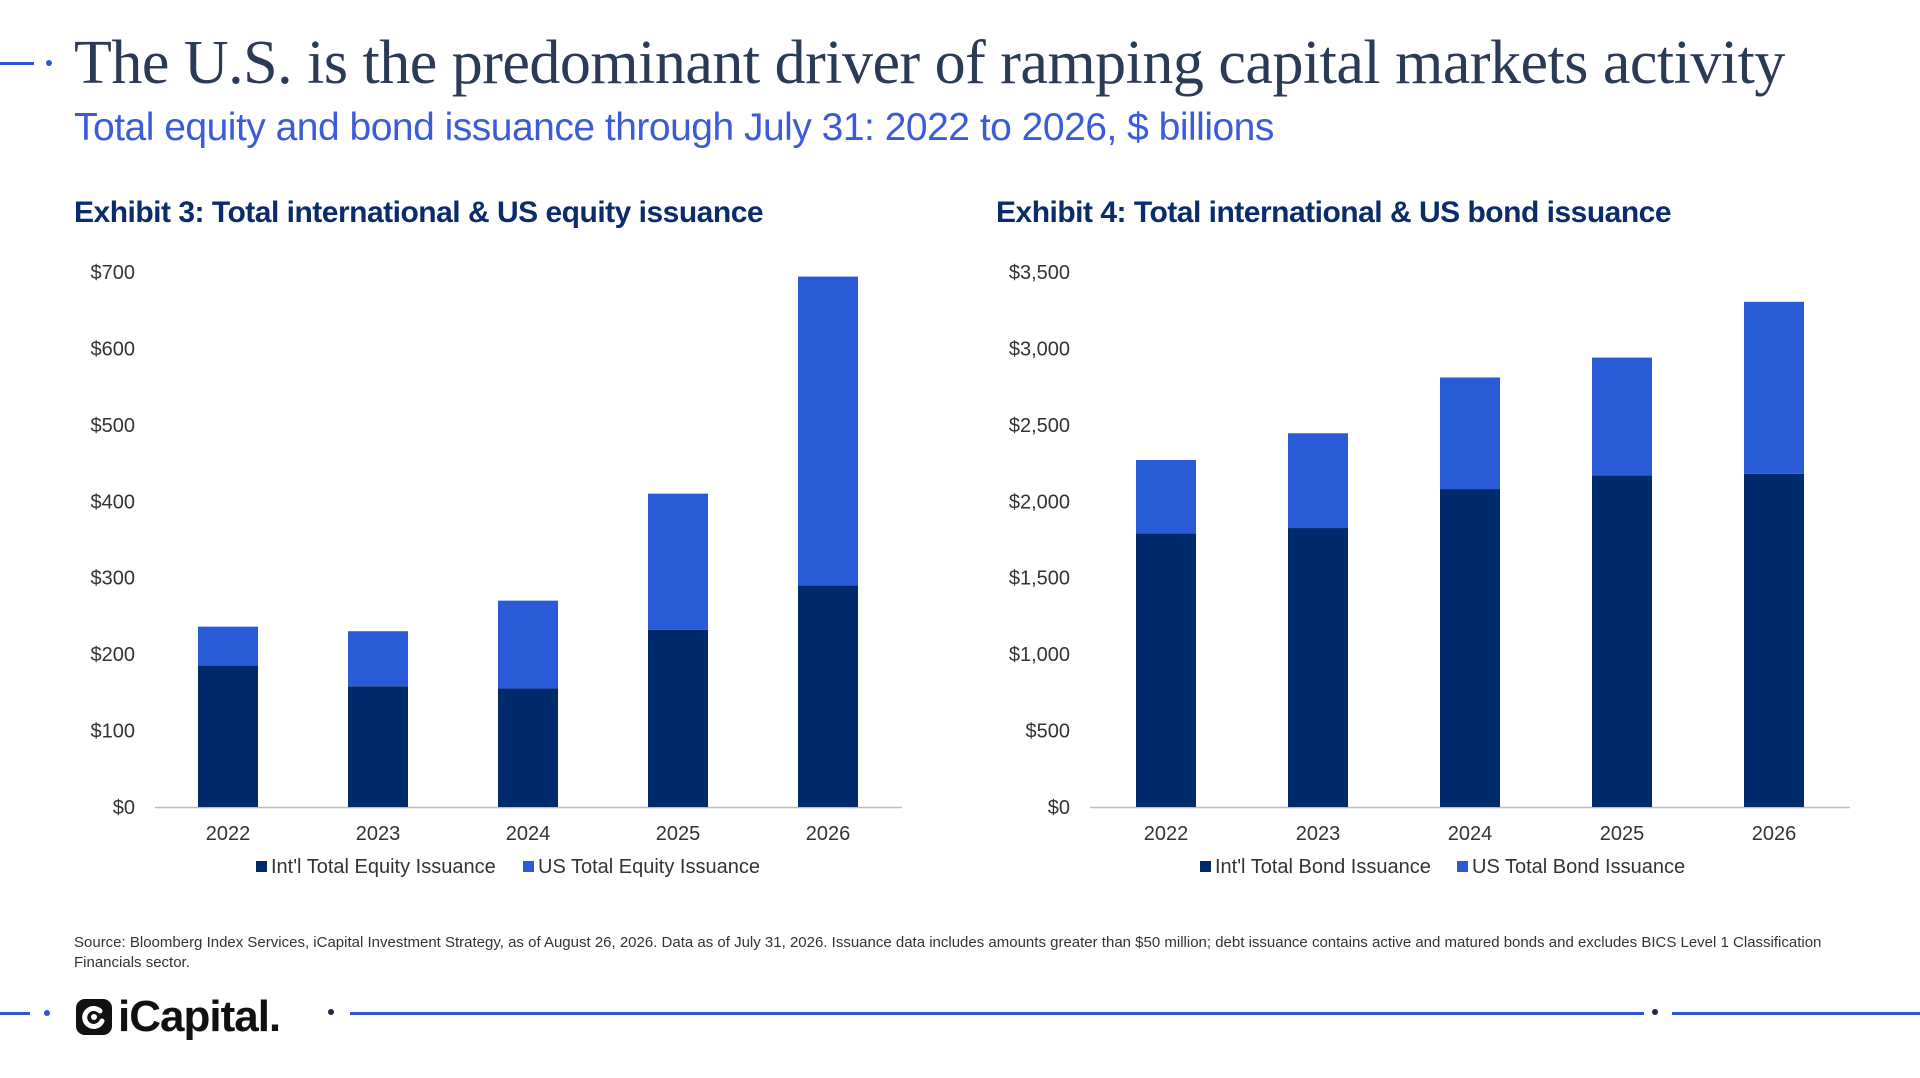 The width and height of the screenshot is (1920, 1078). I want to click on footer-accent-dot, so click(47, 1013).